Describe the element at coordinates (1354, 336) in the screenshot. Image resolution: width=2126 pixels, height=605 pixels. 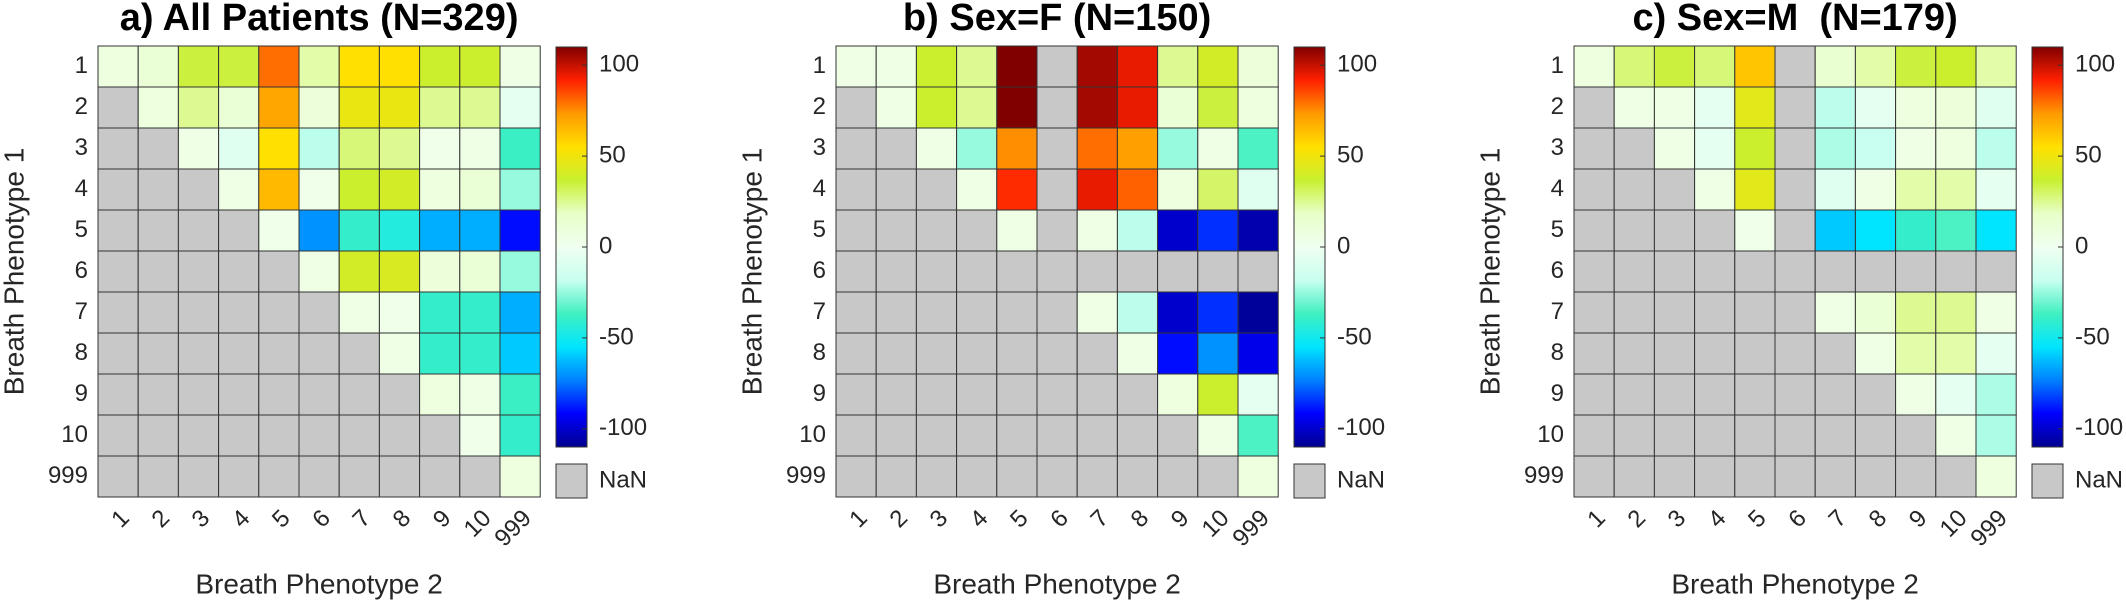
I see `colorbar-tick-label: -50` at that location.